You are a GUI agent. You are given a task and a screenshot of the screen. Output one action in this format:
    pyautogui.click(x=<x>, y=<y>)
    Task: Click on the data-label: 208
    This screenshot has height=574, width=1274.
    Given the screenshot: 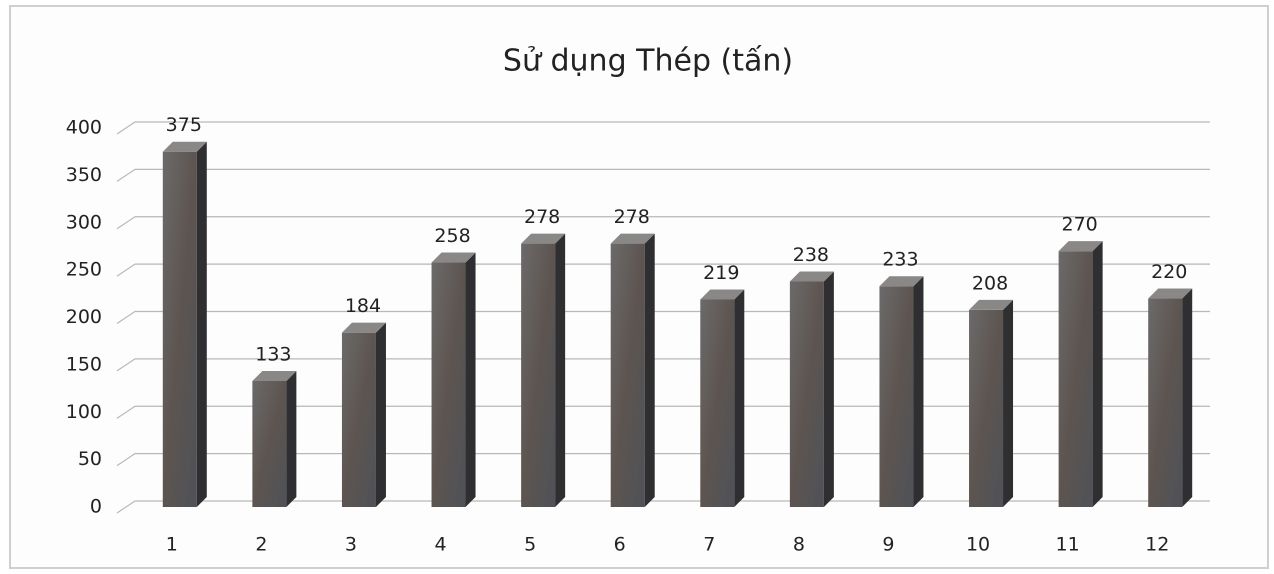 What is the action you would take?
    pyautogui.click(x=990, y=283)
    